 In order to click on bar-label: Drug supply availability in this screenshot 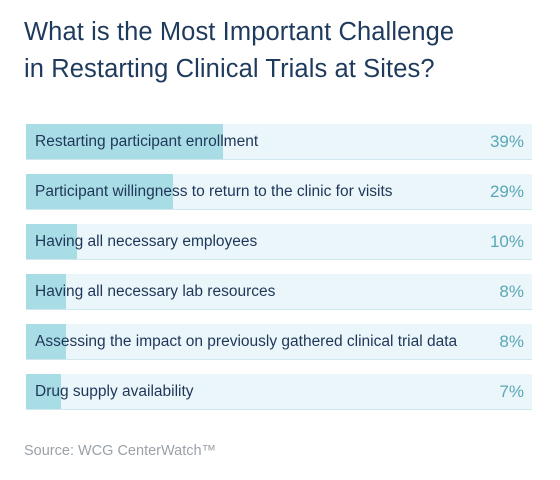, I will do `click(114, 391)`.